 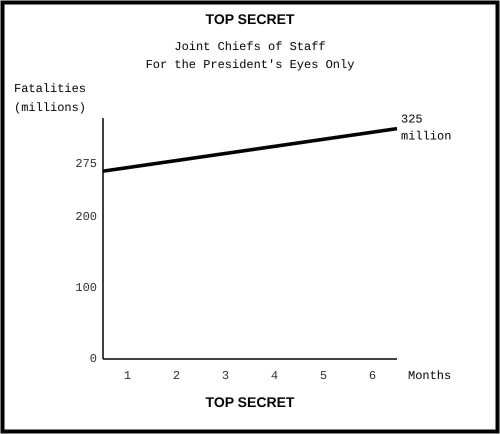 What do you see at coordinates (250, 19) in the screenshot?
I see `chart-title: TOP SECRET` at bounding box center [250, 19].